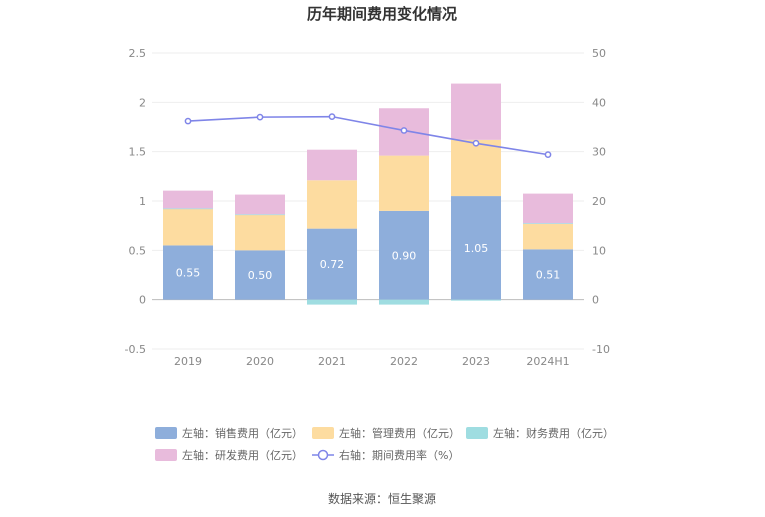 This screenshot has width=765, height=517. What do you see at coordinates (599, 102) in the screenshot?
I see `right-tick-label: 40` at bounding box center [599, 102].